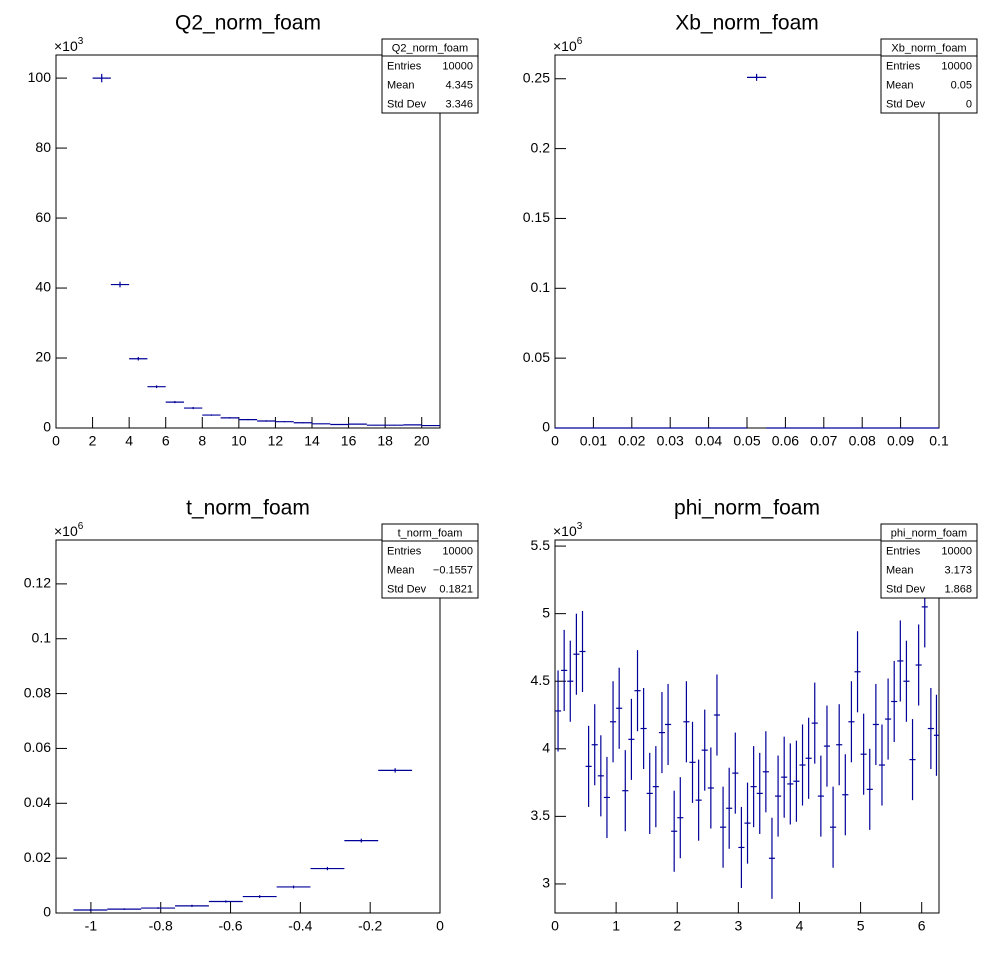 The width and height of the screenshot is (998, 971). I want to click on y-tick-label: 0.2, so click(541, 147).